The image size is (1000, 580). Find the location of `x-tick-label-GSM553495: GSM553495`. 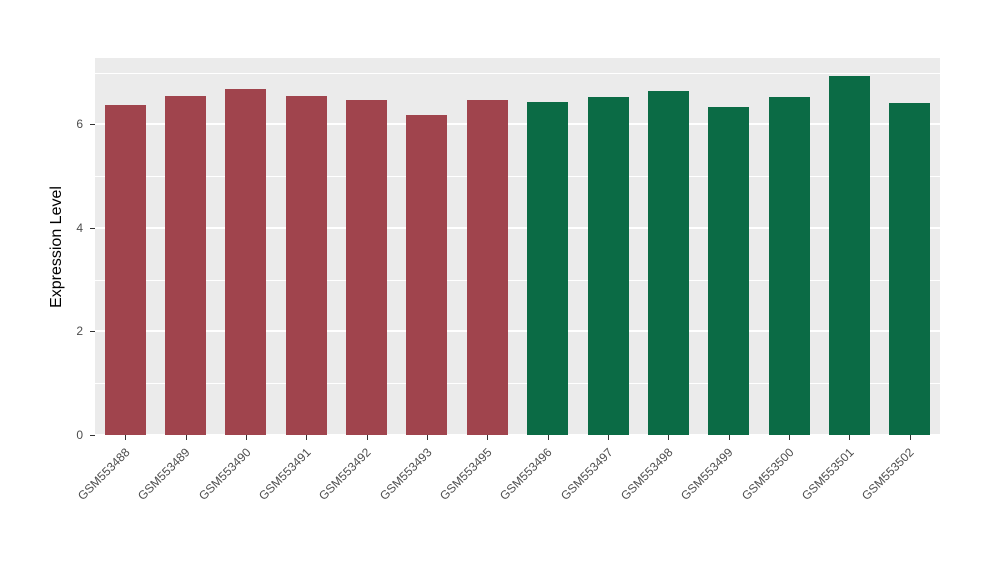

x-tick-label-GSM553495: GSM553495 is located at coordinates (465, 474).